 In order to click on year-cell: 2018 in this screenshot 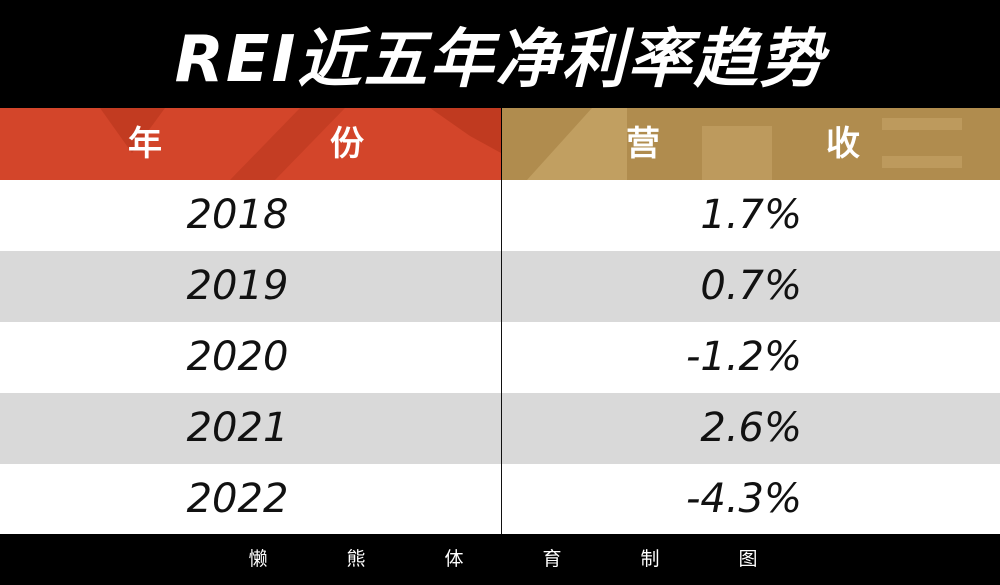, I will do `click(237, 215)`.